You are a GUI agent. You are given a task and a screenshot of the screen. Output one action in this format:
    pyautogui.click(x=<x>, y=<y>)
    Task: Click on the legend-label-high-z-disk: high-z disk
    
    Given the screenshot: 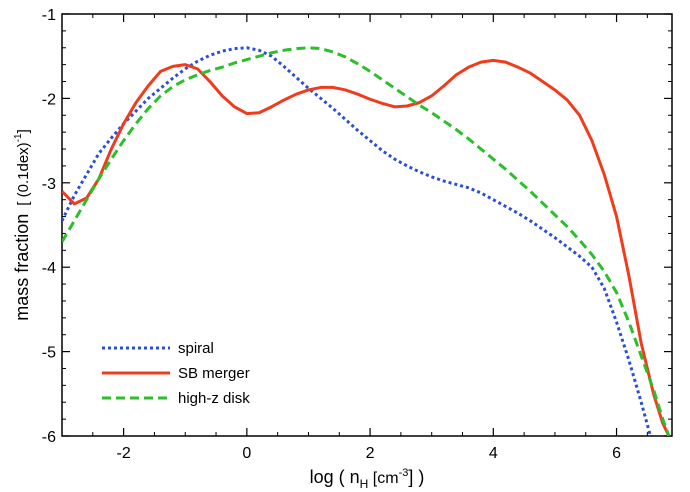 What is the action you would take?
    pyautogui.click(x=214, y=398)
    